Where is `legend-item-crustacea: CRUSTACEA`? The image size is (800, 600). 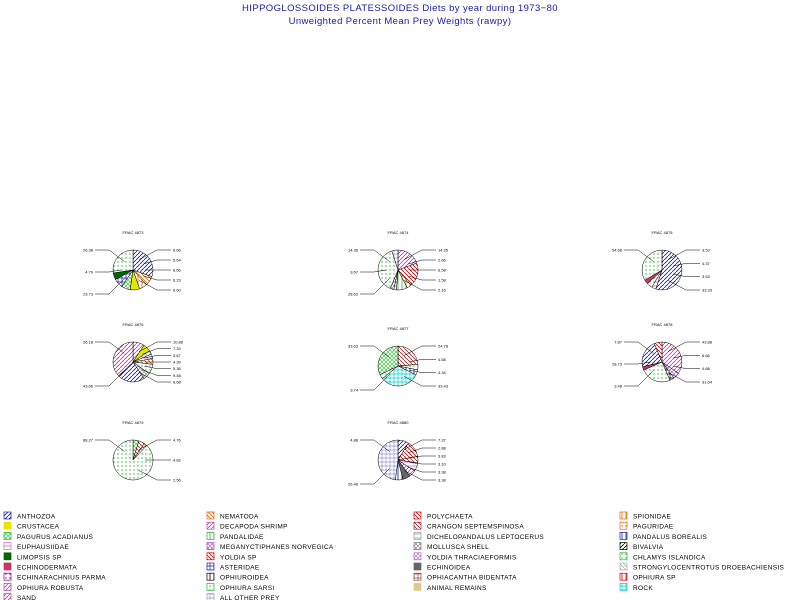
legend-item-crustacea: CRUSTACEA is located at coordinates (31, 526).